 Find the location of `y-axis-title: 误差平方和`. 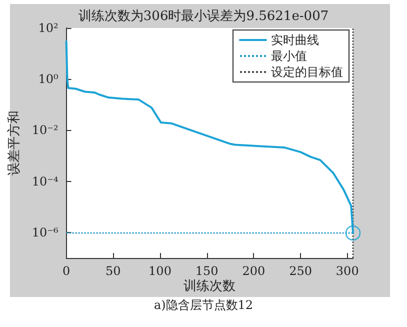

y-axis-title: 误差平方和 is located at coordinates (14, 143).